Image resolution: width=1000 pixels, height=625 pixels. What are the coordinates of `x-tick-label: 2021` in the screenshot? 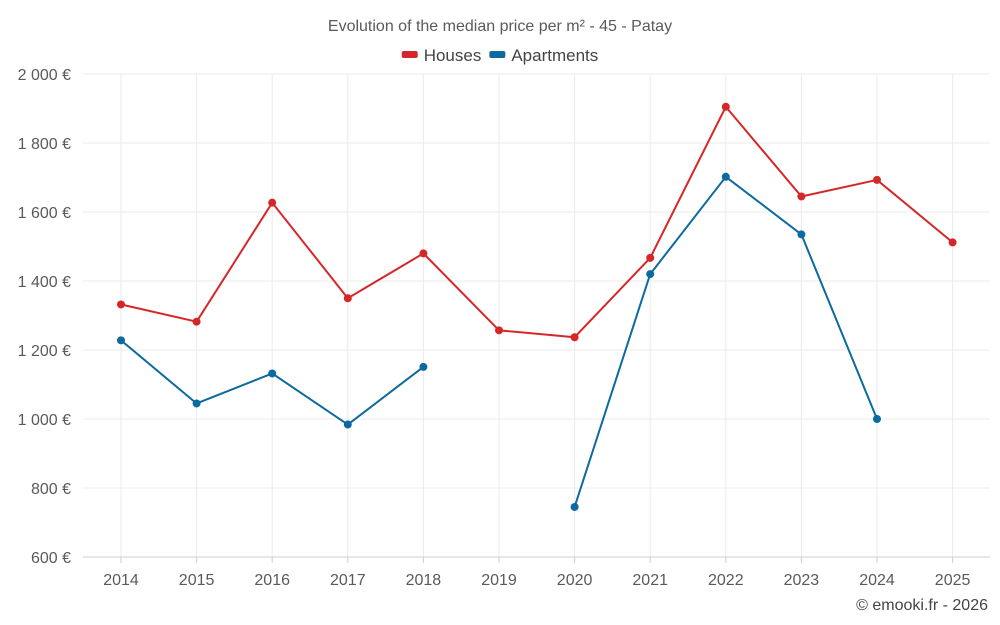 It's located at (650, 580).